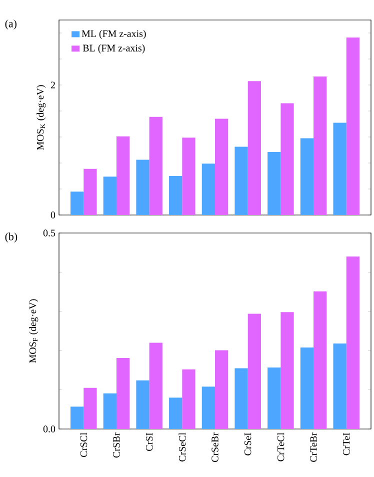 This screenshot has width=374, height=477. Describe the element at coordinates (280, 447) in the screenshot. I see `x-tick-label: CrTeCl` at that location.